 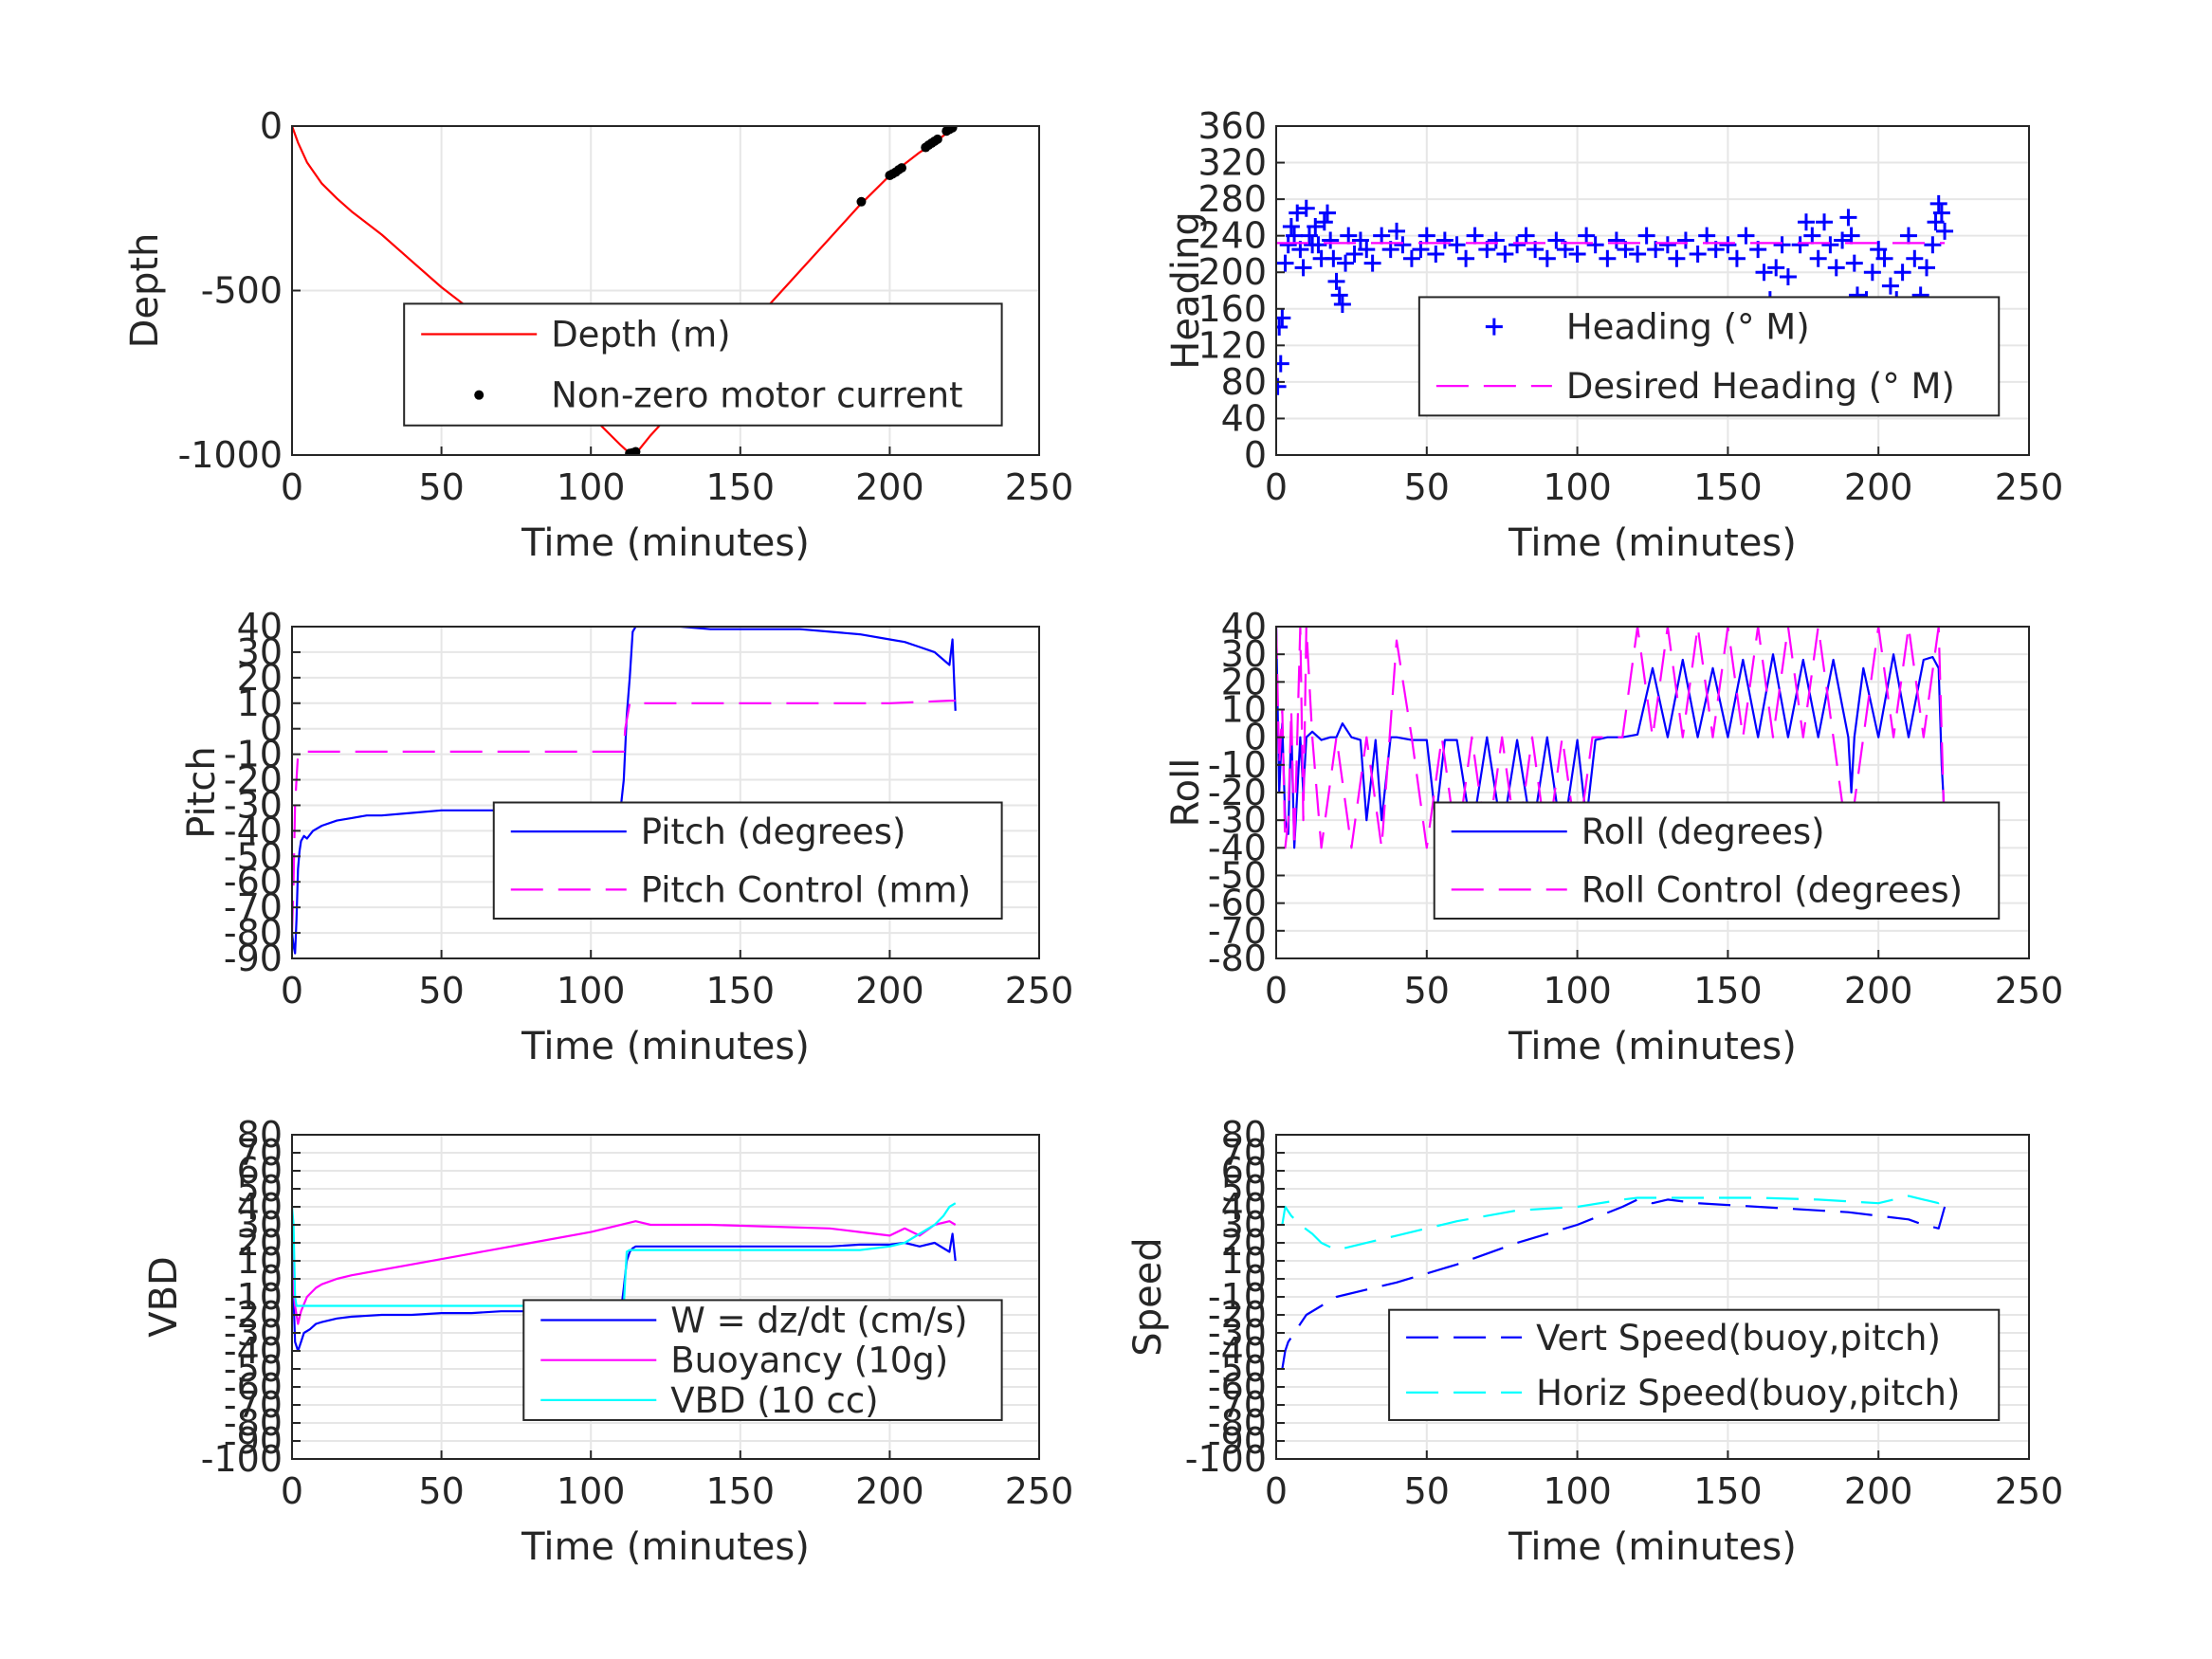 I want to click on pitch-xtick-label: 150, so click(x=741, y=991).